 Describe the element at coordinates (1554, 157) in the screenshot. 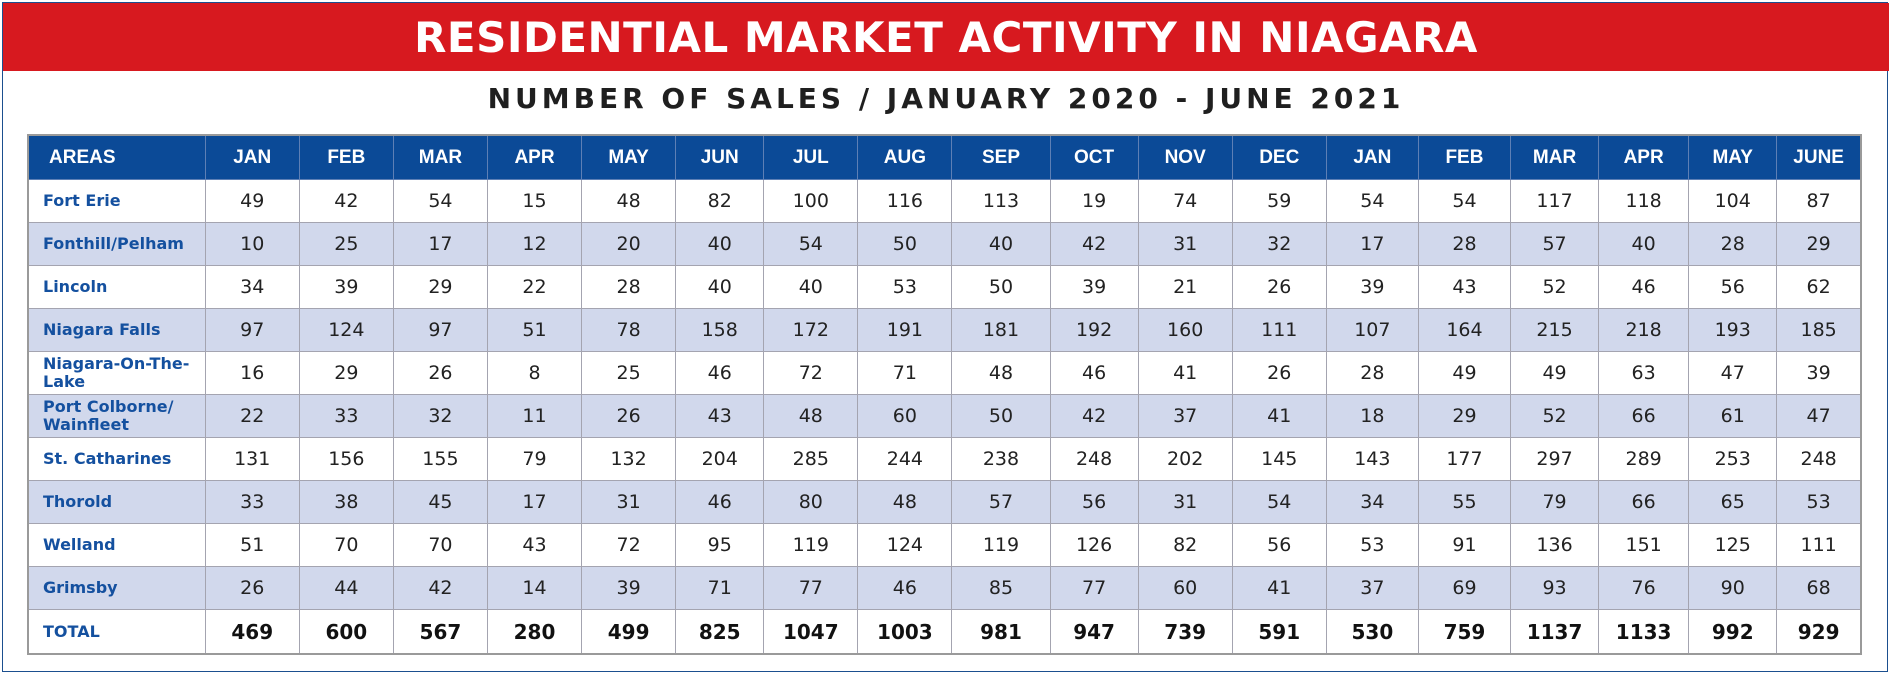

I see `header-month: MAR` at that location.